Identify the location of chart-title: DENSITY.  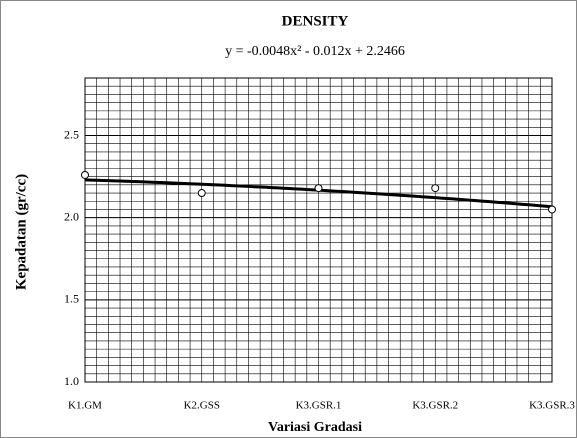
(315, 21).